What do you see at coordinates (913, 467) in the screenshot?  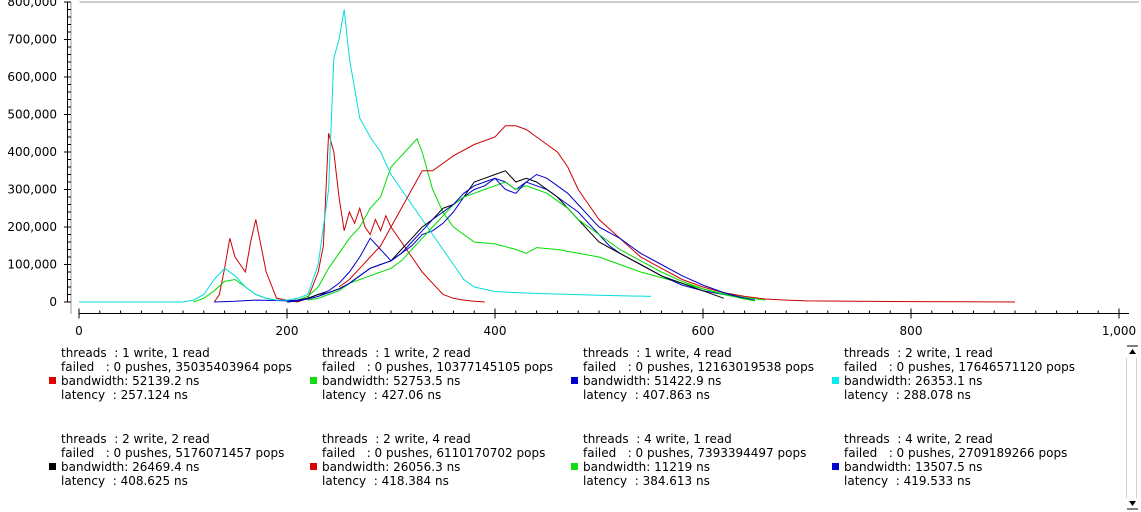 I see `legend-bandwidth: bandwidth: 13507.5 ns` at bounding box center [913, 467].